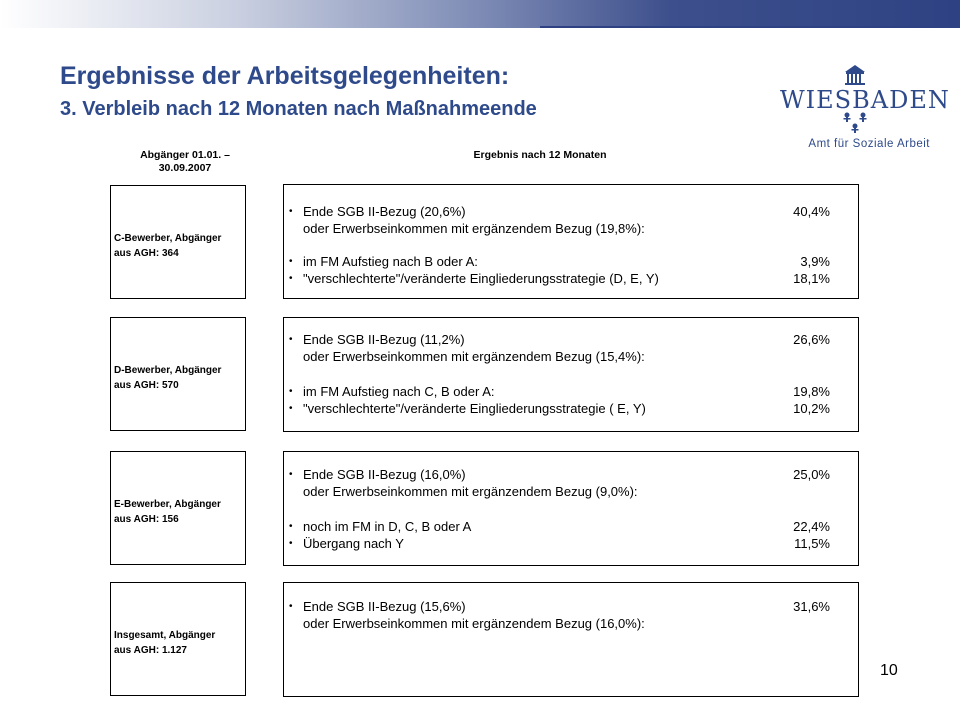  Describe the element at coordinates (811, 408) in the screenshot. I see `result-value: 10,2%` at that location.